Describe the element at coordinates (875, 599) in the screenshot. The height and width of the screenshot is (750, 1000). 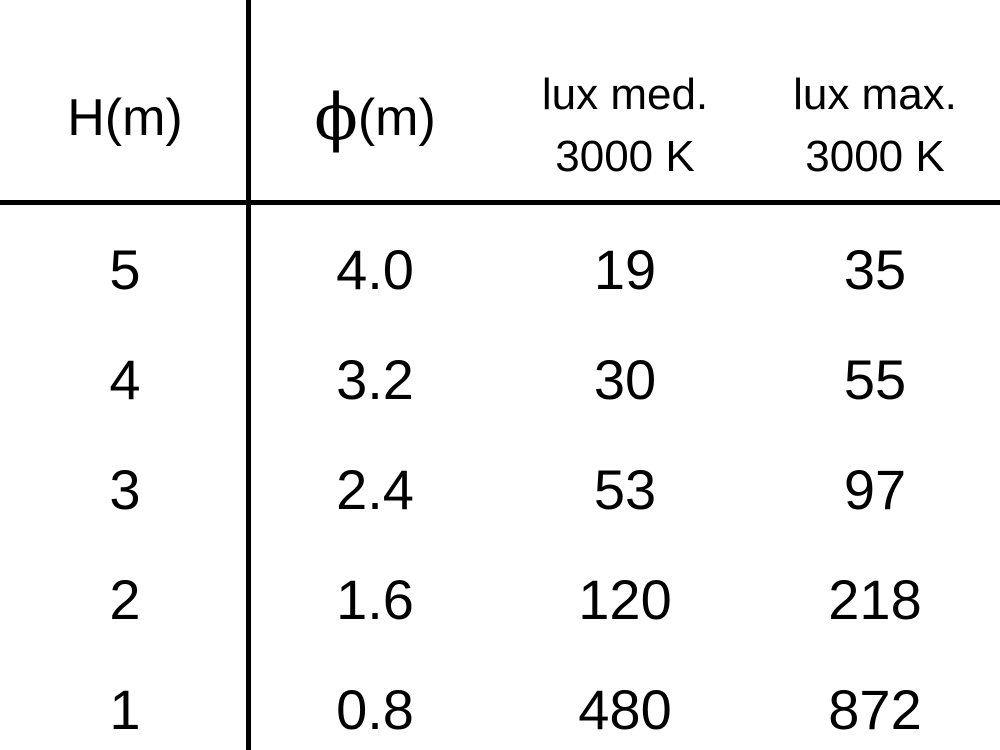
I see `cell-lux-max: 218` at that location.